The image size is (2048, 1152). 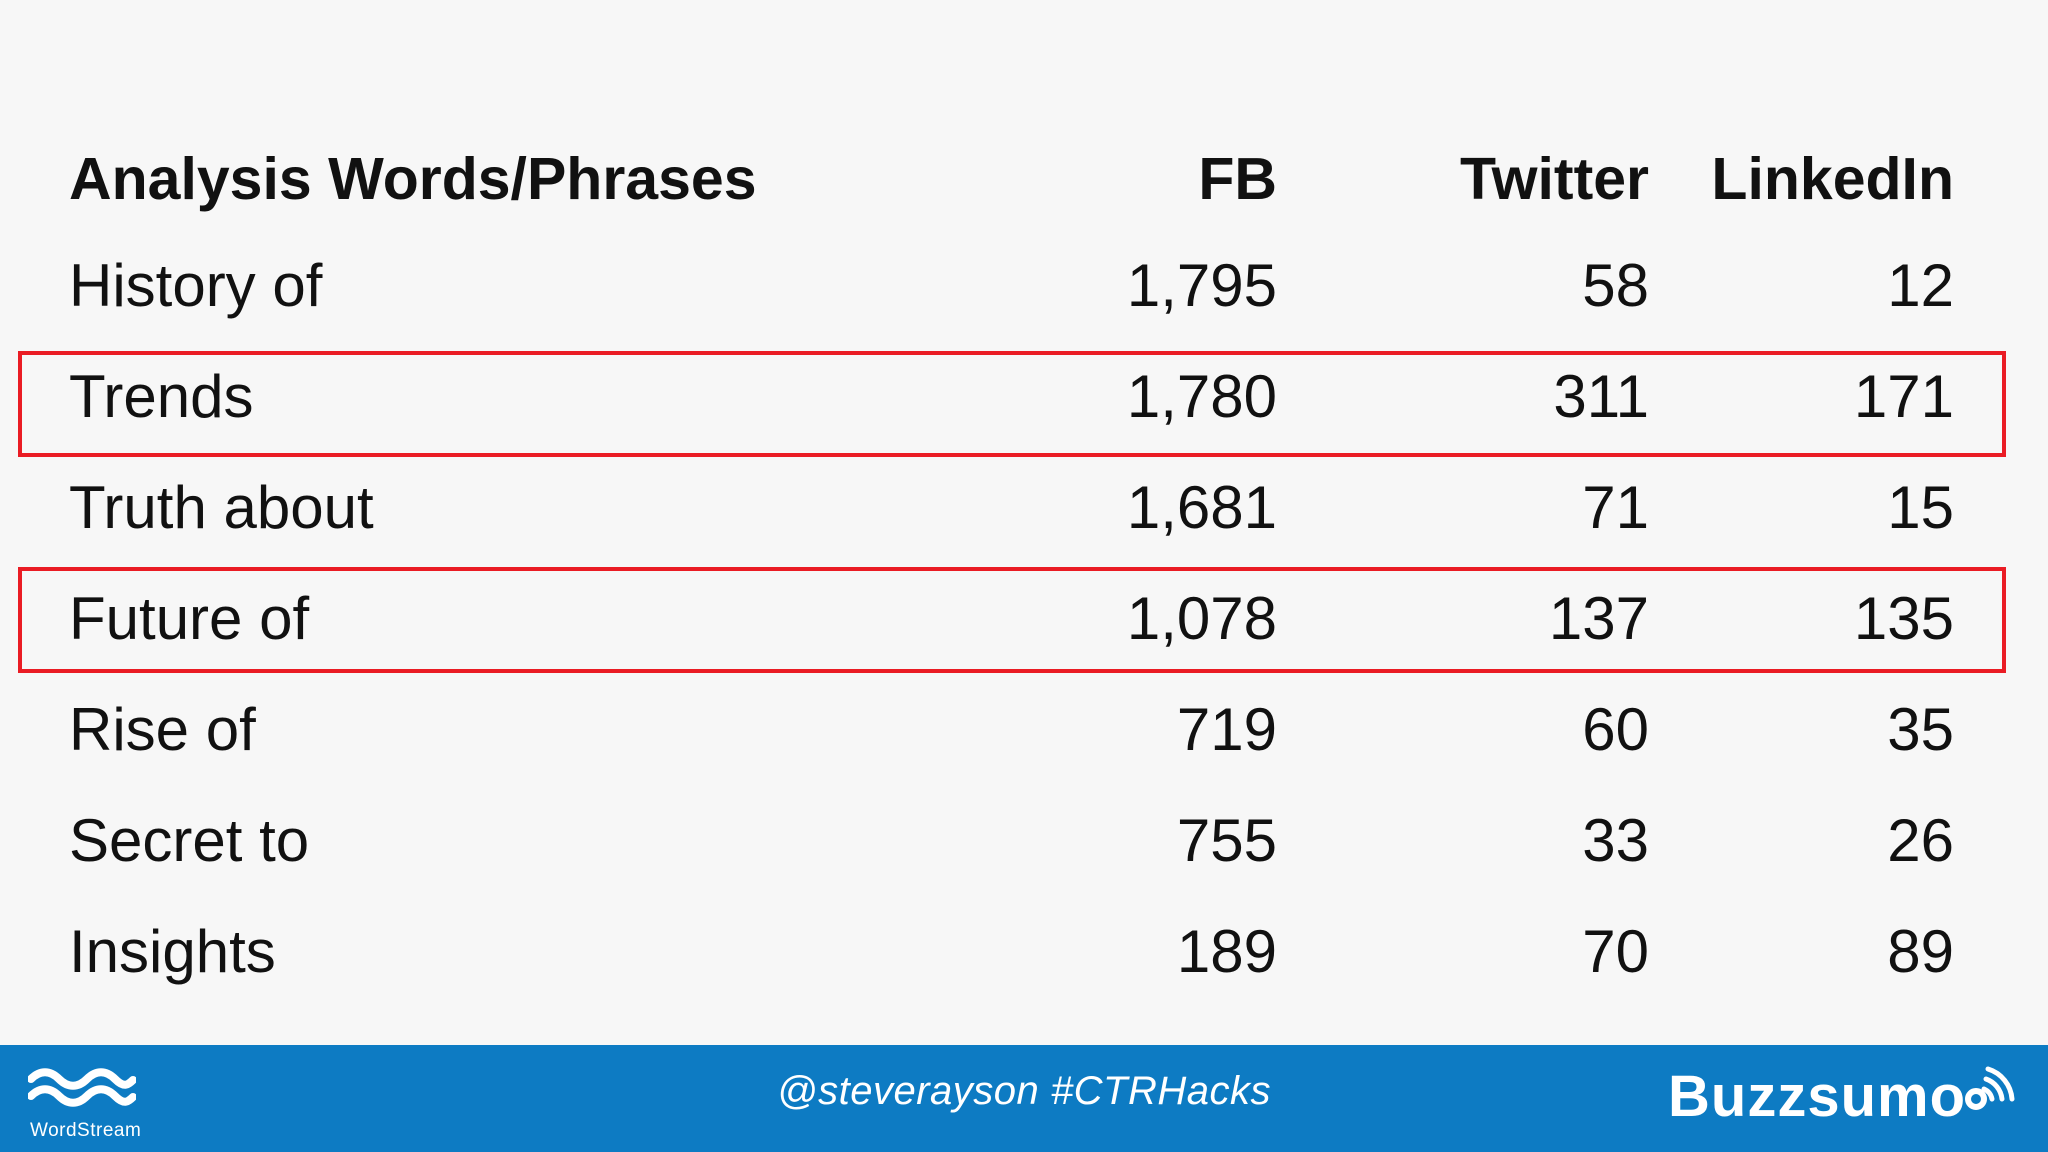 I want to click on twitter-cell: 70, so click(x=1615, y=951).